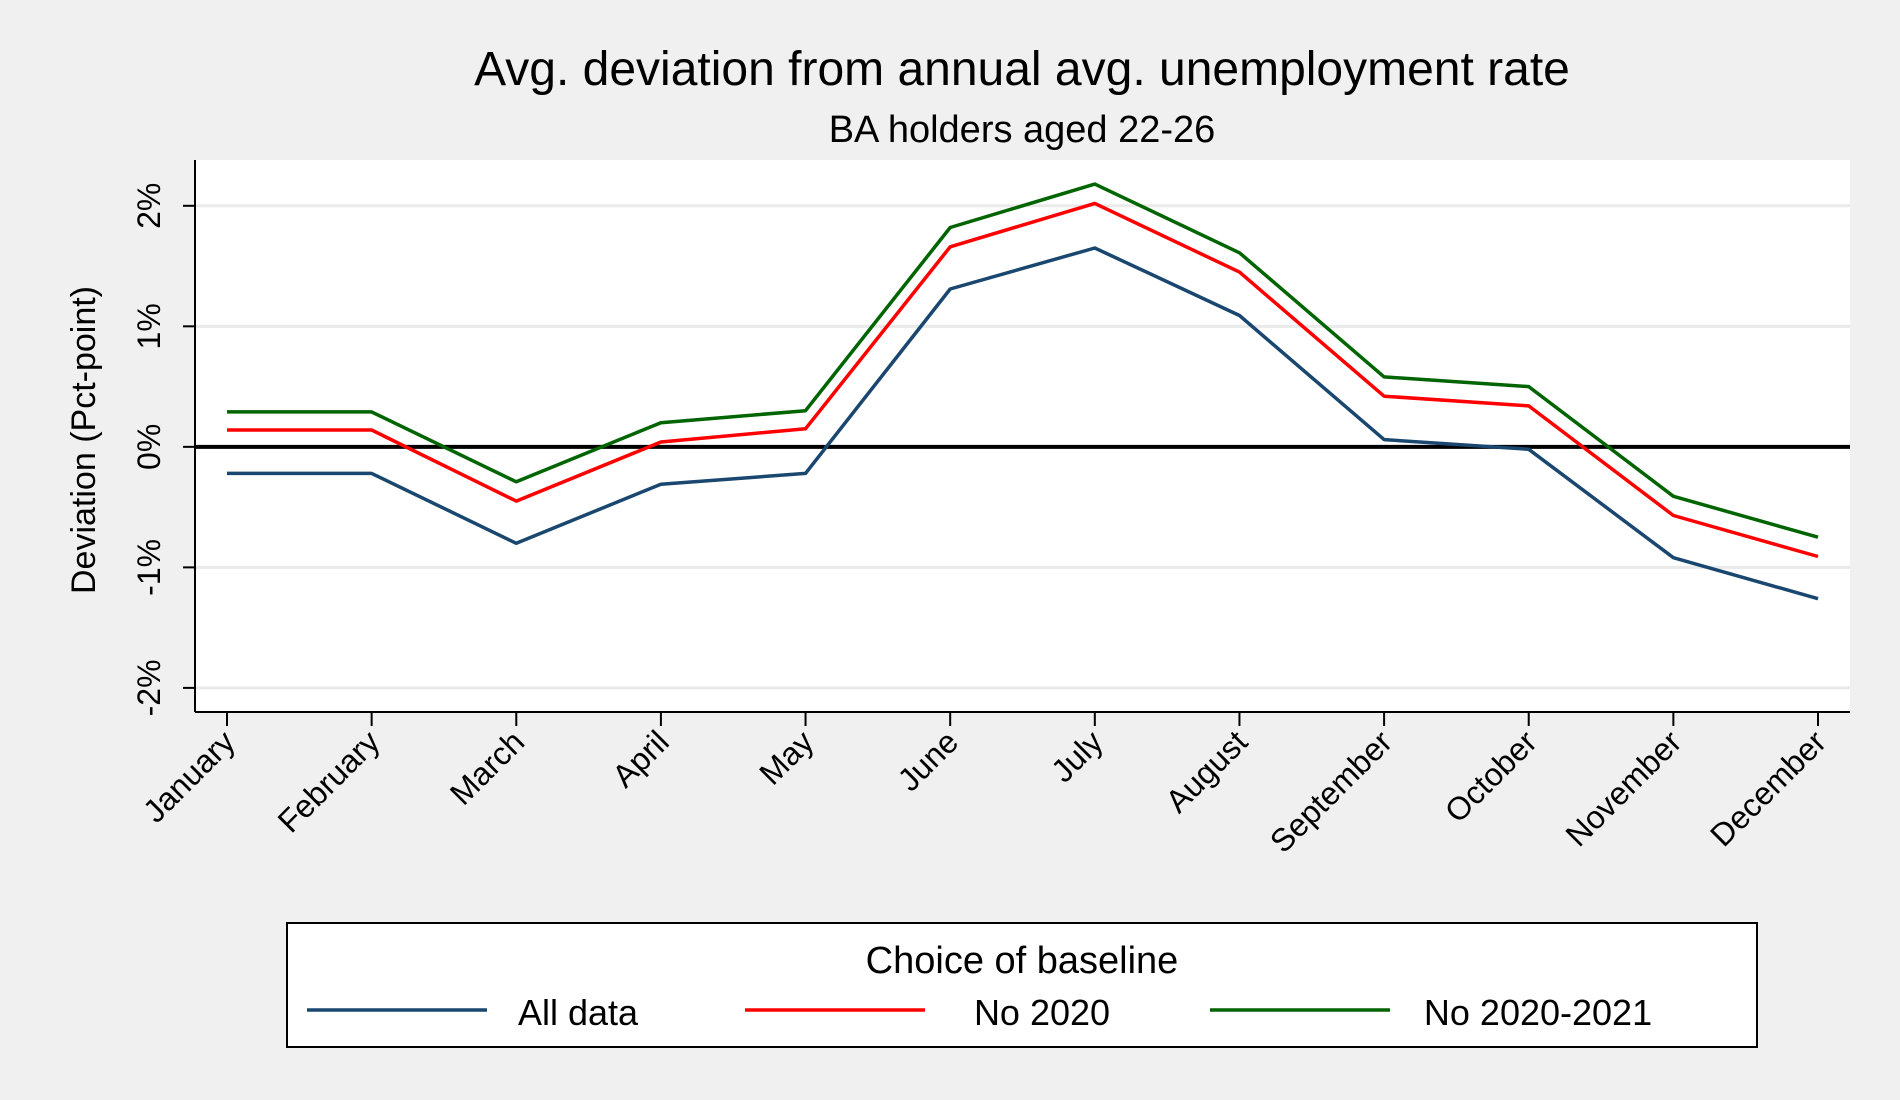  Describe the element at coordinates (786, 757) in the screenshot. I see `x-tick-label: May` at that location.